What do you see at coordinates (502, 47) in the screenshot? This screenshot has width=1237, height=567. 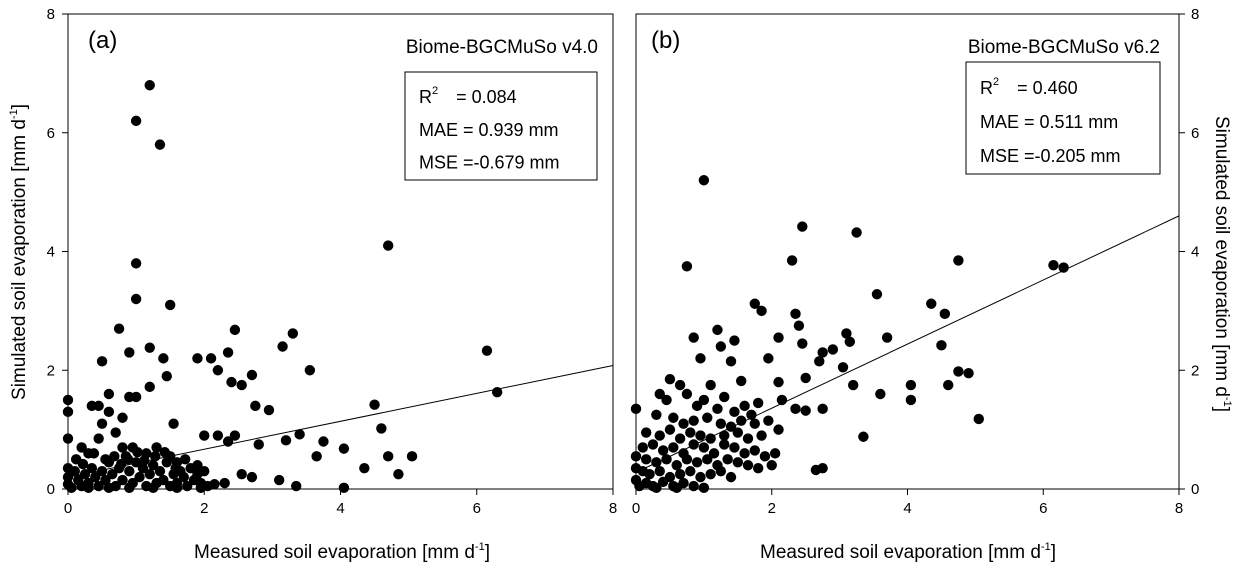 I see `model-label: Biome-BGCMuSo v4.0` at bounding box center [502, 47].